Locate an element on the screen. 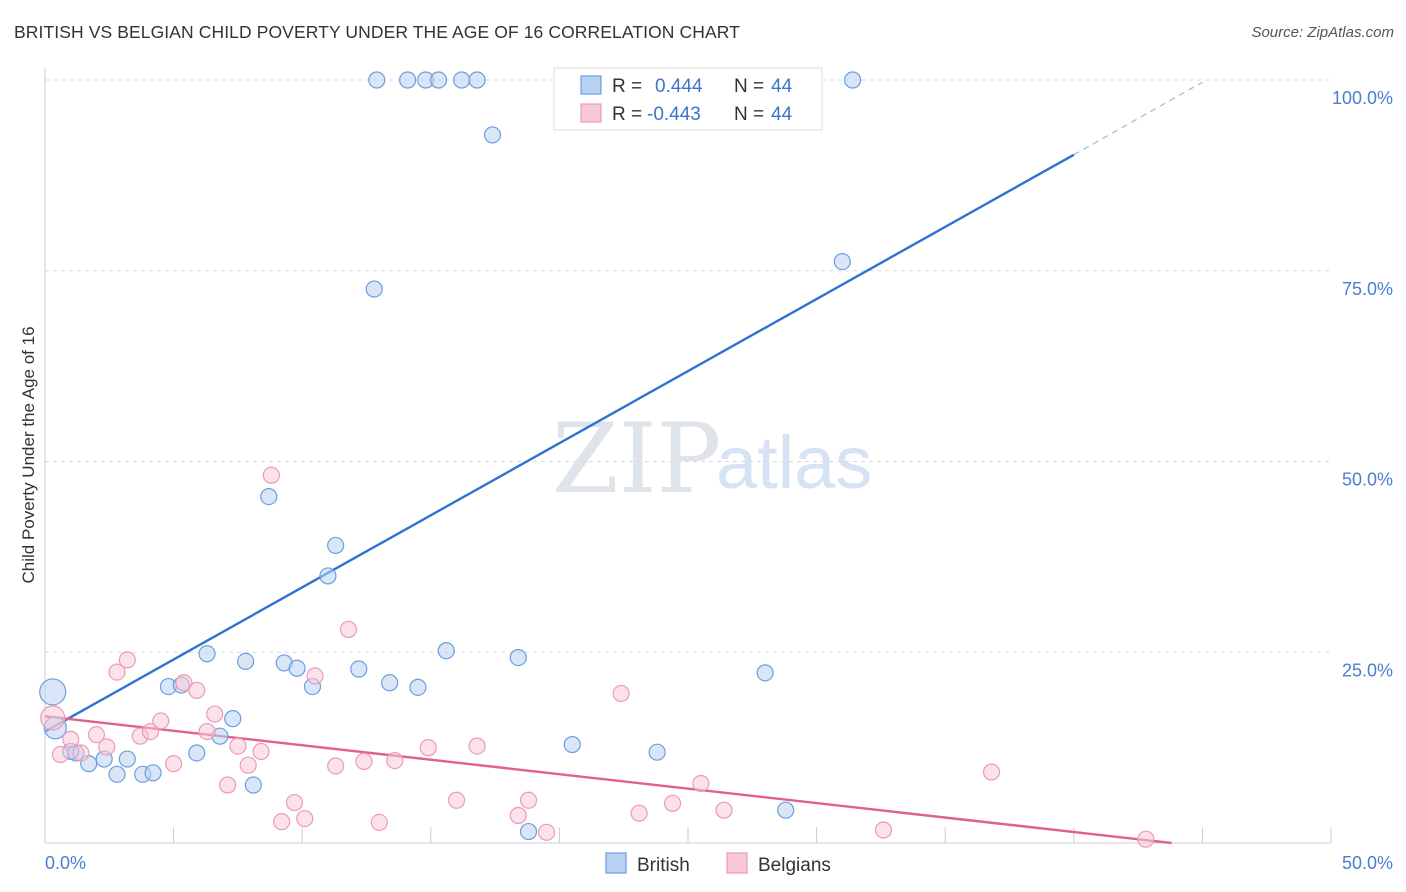 The image size is (1406, 892). belgians-n-label: N = is located at coordinates (749, 114).